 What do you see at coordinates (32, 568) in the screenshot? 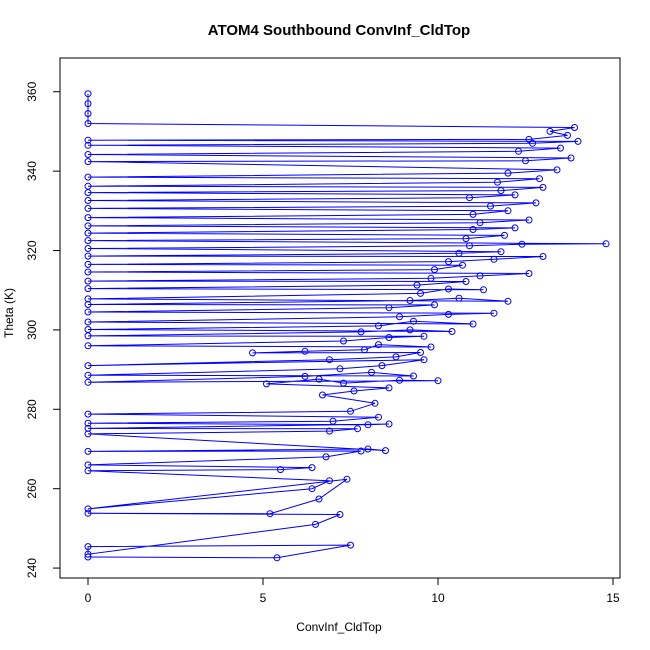
I see `y-tick-label: 240` at bounding box center [32, 568].